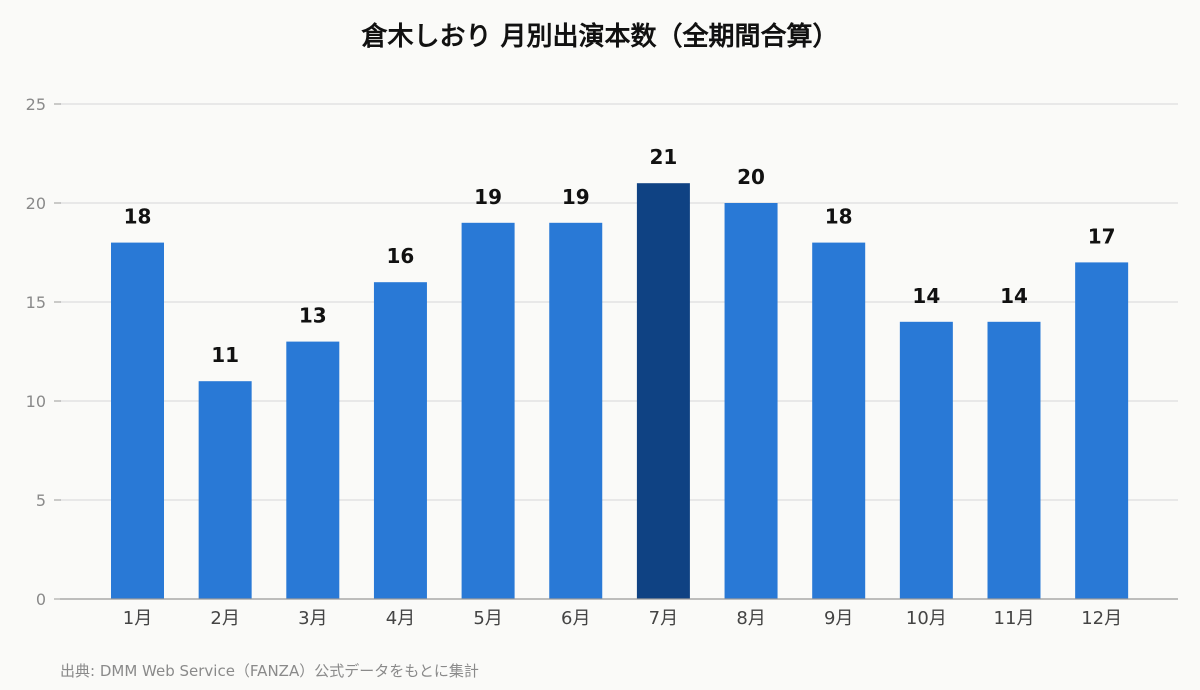 The image size is (1200, 690). What do you see at coordinates (751, 177) in the screenshot?
I see `data-label: 20` at bounding box center [751, 177].